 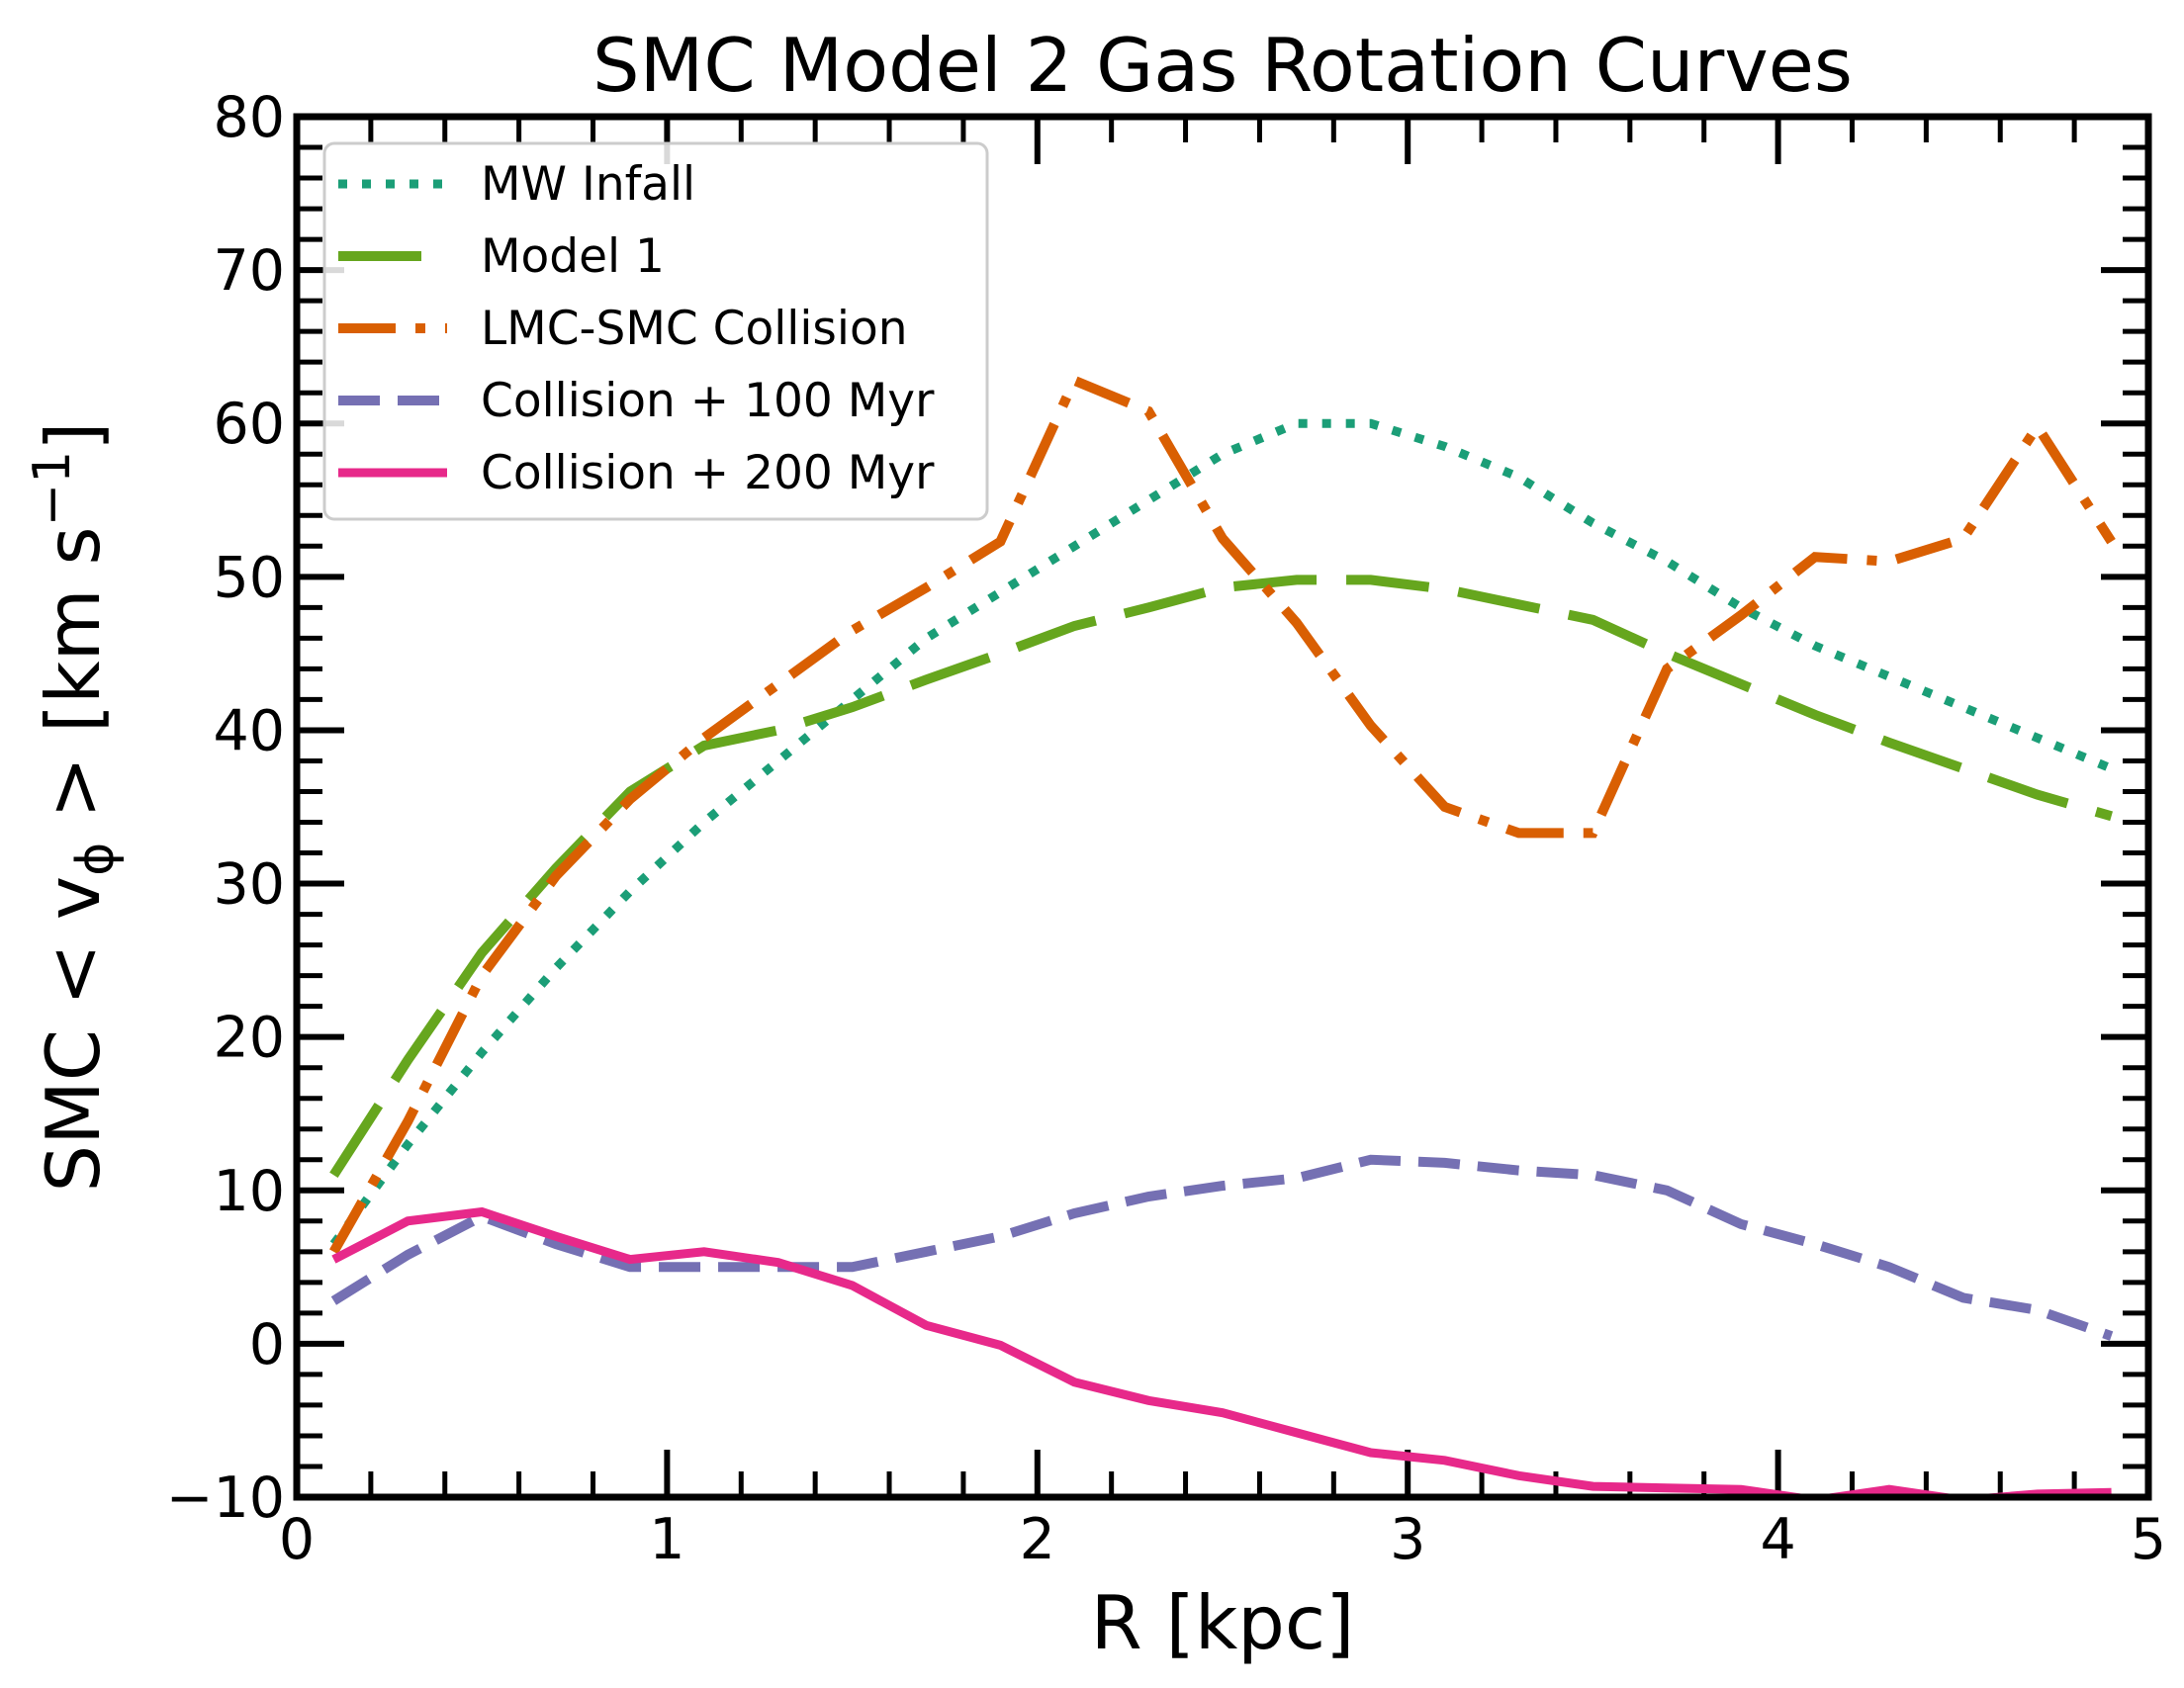 I want to click on y-axis-title: SMC < vϕ > [km s−1], so click(x=74, y=806).